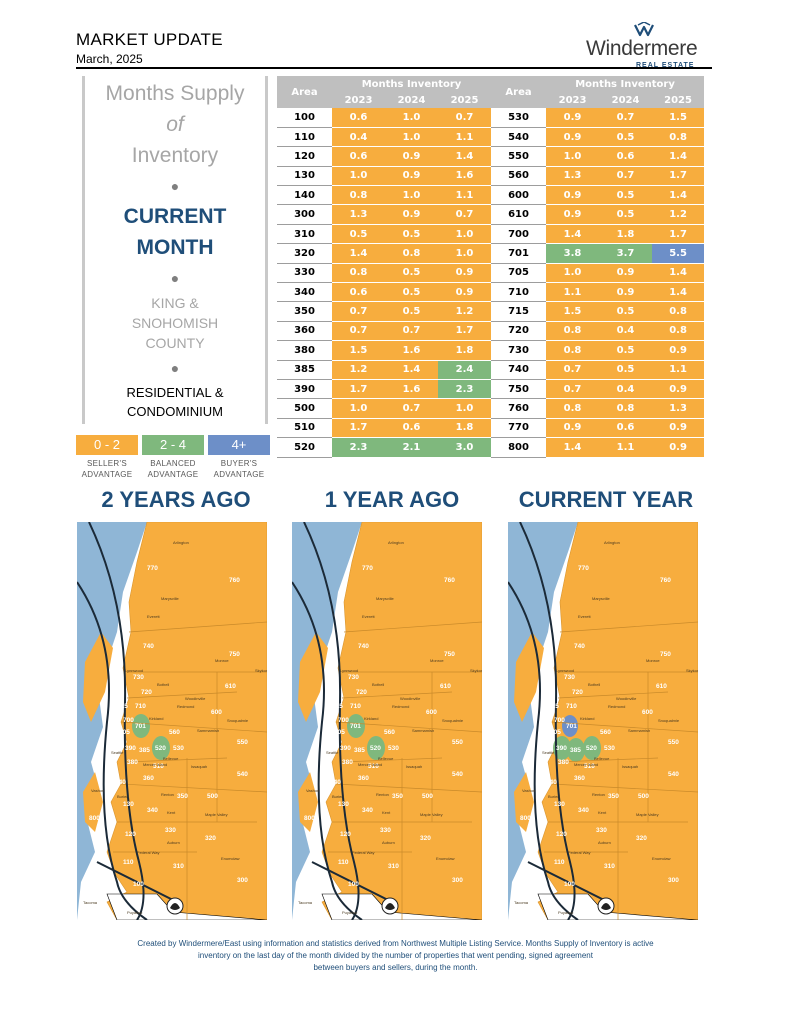 The height and width of the screenshot is (1024, 791). Describe the element at coordinates (400, 706) in the screenshot. I see `map-city-label: Redmond` at that location.